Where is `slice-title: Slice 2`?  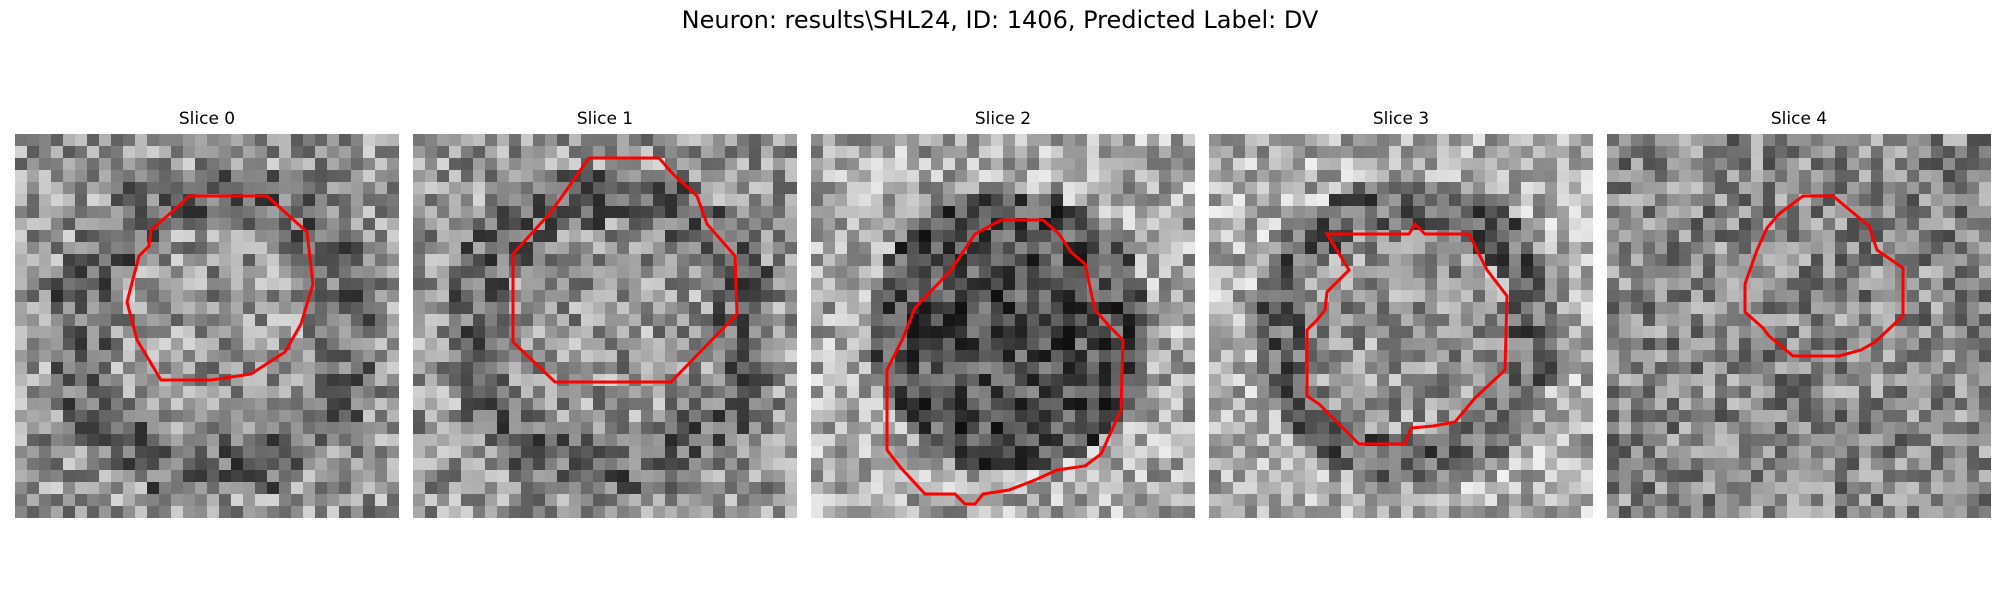 slice-title: Slice 2 is located at coordinates (1003, 119).